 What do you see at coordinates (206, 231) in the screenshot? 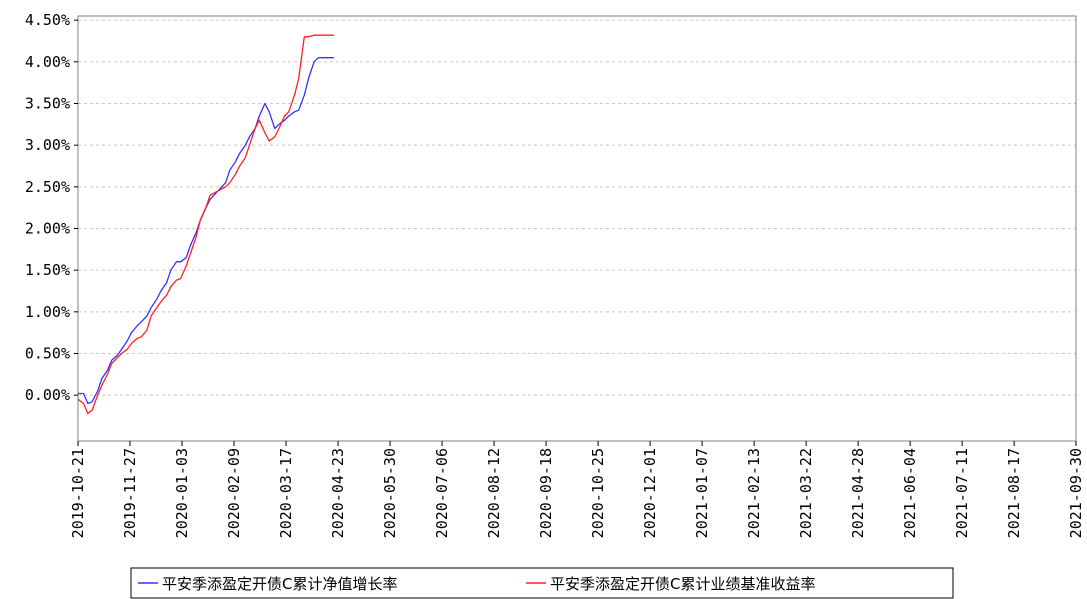
I see `series-line-nav` at bounding box center [206, 231].